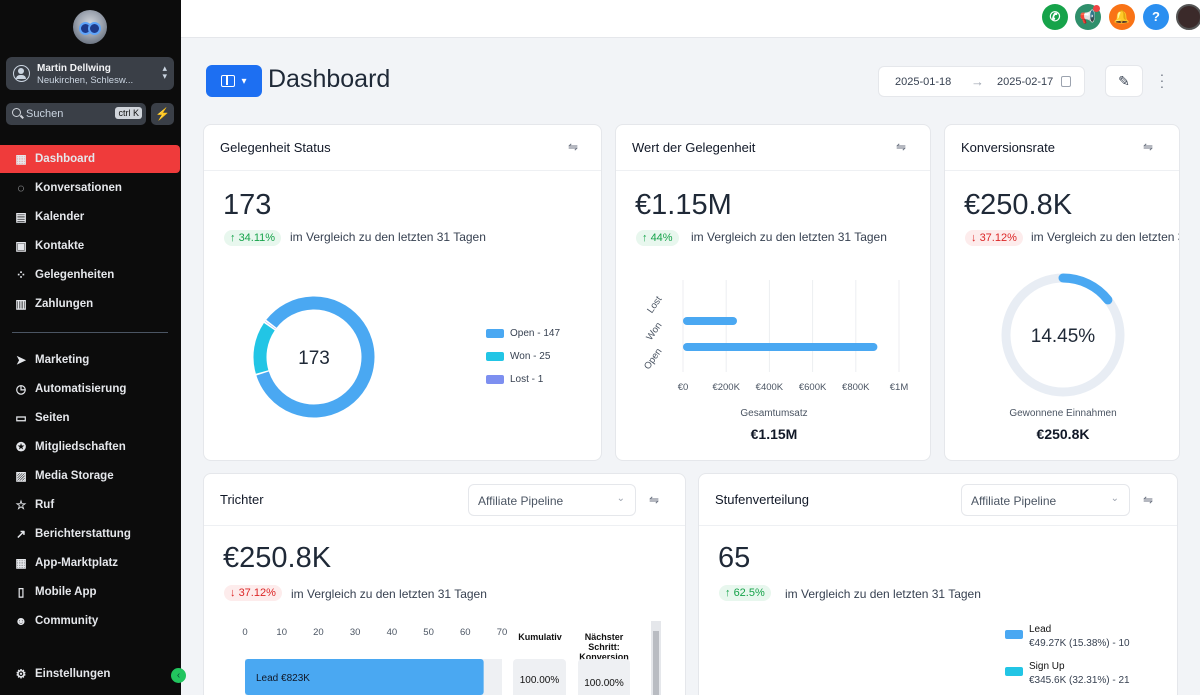 The height and width of the screenshot is (695, 1200). Describe the element at coordinates (813, 387) in the screenshot. I see `x-tick-label: €600K` at that location.